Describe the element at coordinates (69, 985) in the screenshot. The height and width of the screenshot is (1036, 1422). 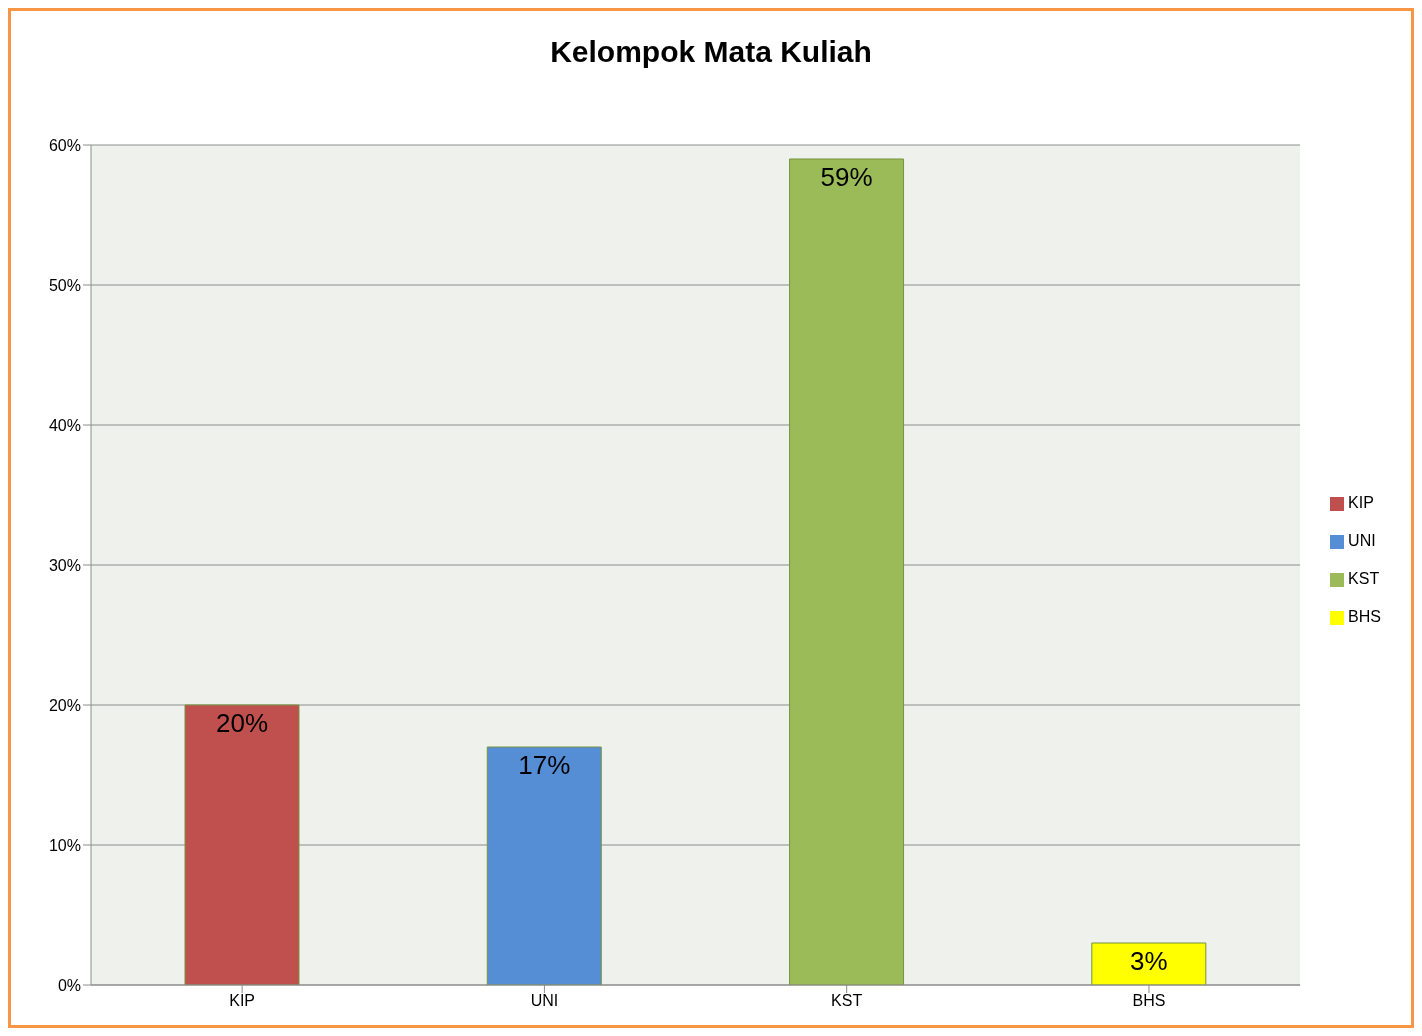
I see `y-tick-label: 0%` at that location.